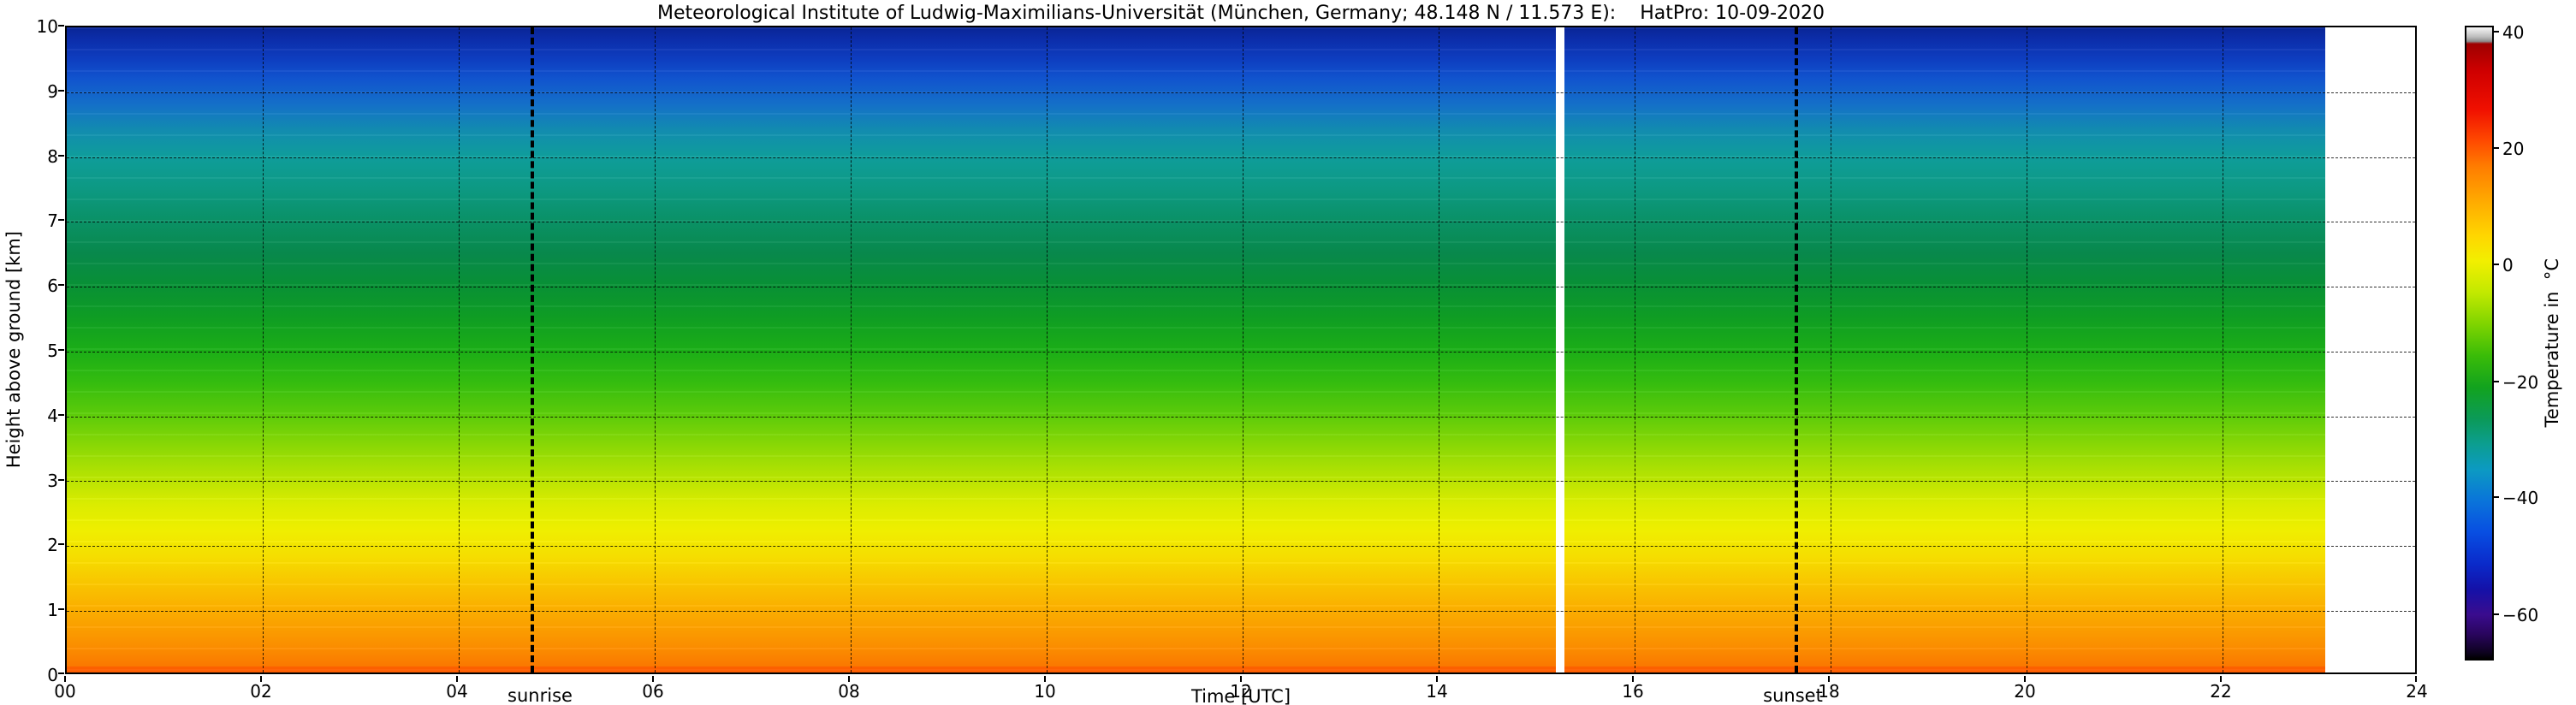  Describe the element at coordinates (653, 691) in the screenshot. I see `x-tick-label: 06` at that location.